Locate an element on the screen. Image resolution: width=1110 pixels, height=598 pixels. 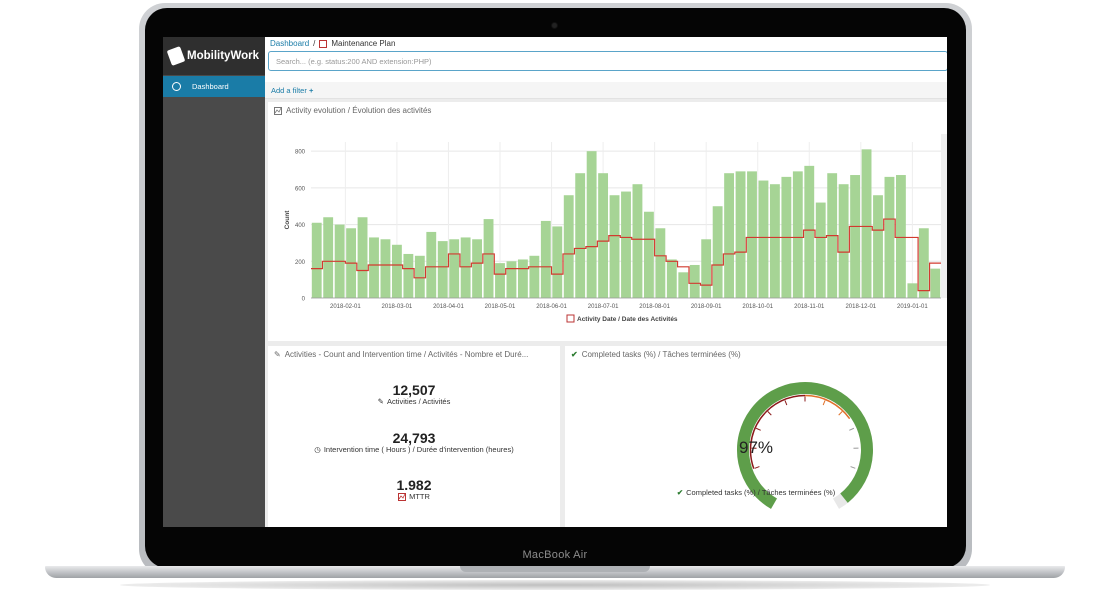
x-tick-label: 2018-10-01 is located at coordinates (757, 307).